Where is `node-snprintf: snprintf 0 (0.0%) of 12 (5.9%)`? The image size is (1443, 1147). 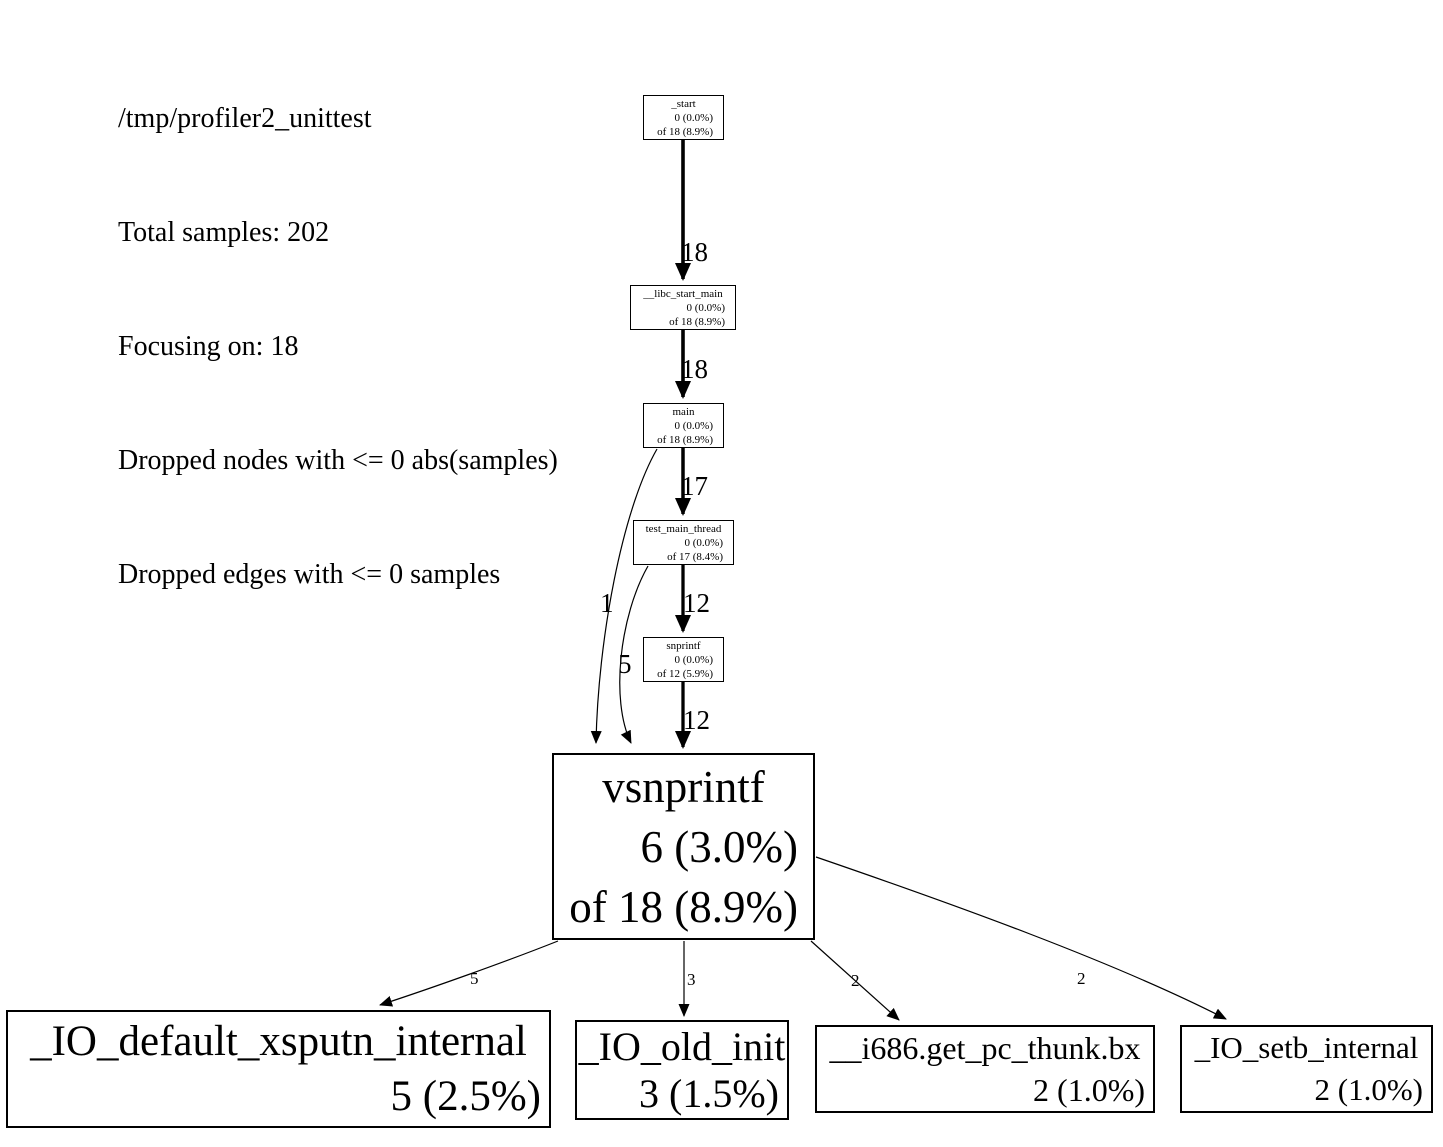 node-snprintf: snprintf 0 (0.0%) of 12 (5.9%) is located at coordinates (683, 659).